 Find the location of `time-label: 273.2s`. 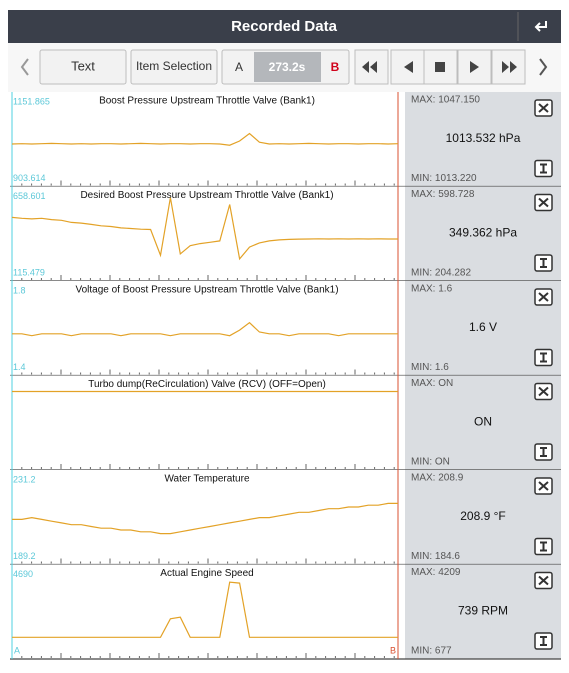

time-label: 273.2s is located at coordinates (287, 67).